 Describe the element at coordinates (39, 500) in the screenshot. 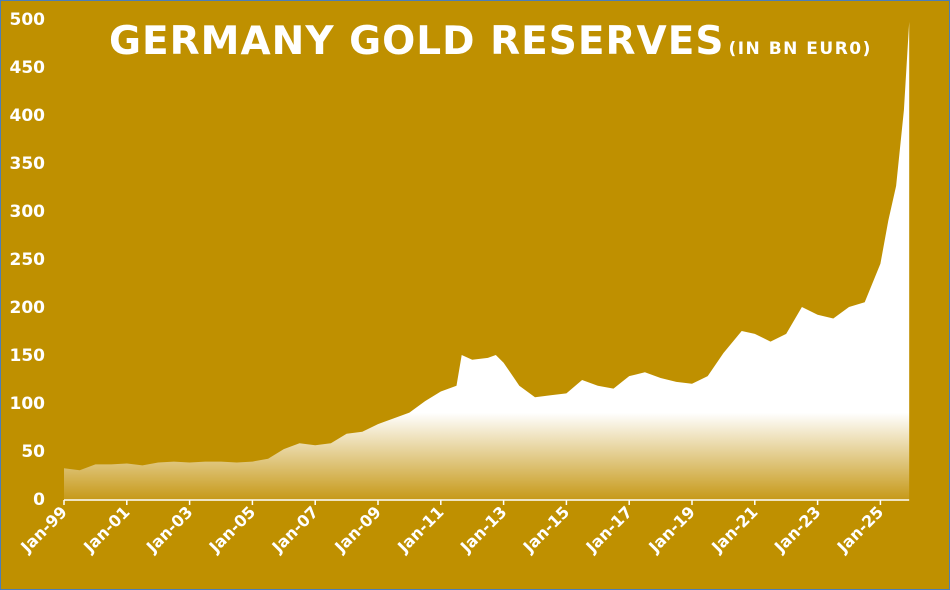

I see `y-tick-label: 0` at that location.